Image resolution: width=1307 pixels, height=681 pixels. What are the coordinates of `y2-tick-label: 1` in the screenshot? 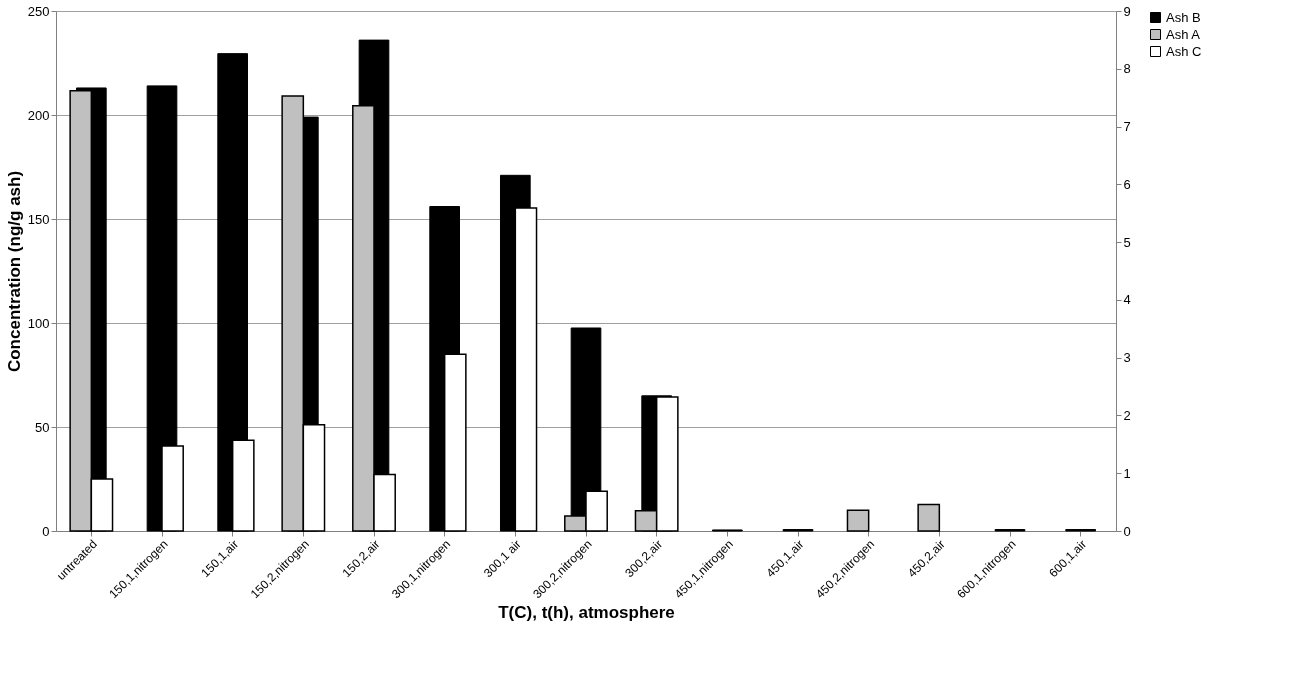 It's located at (1127, 473).